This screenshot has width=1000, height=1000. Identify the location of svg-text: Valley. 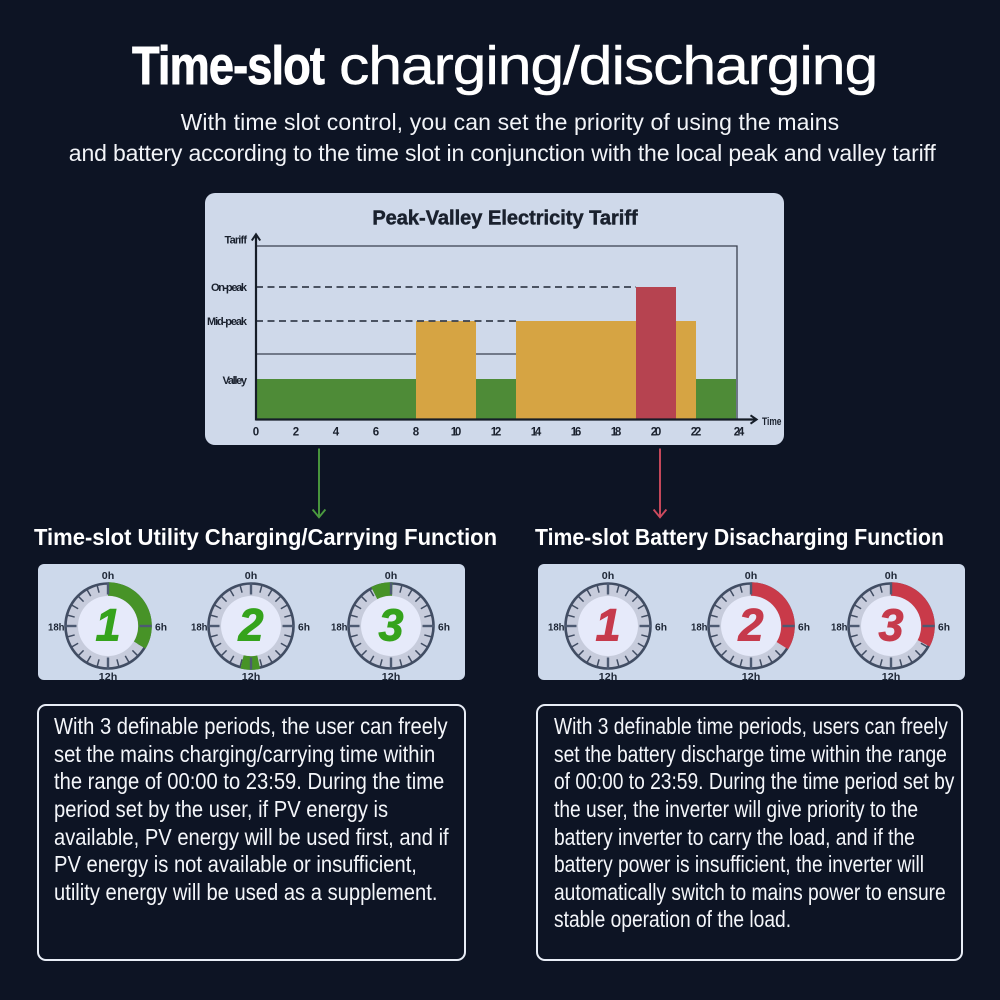
(235, 381).